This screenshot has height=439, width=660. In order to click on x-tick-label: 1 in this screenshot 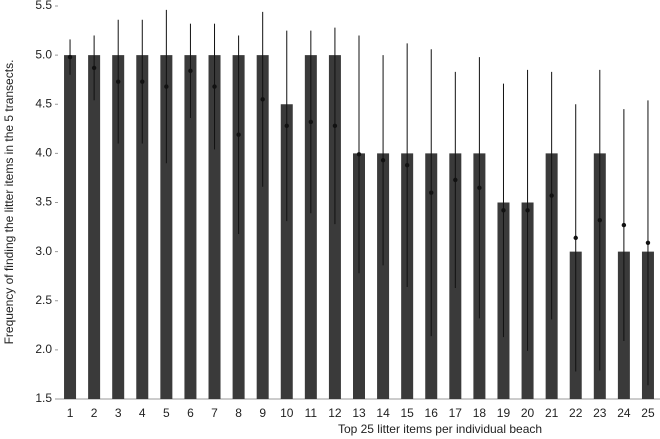, I will do `click(70, 413)`.